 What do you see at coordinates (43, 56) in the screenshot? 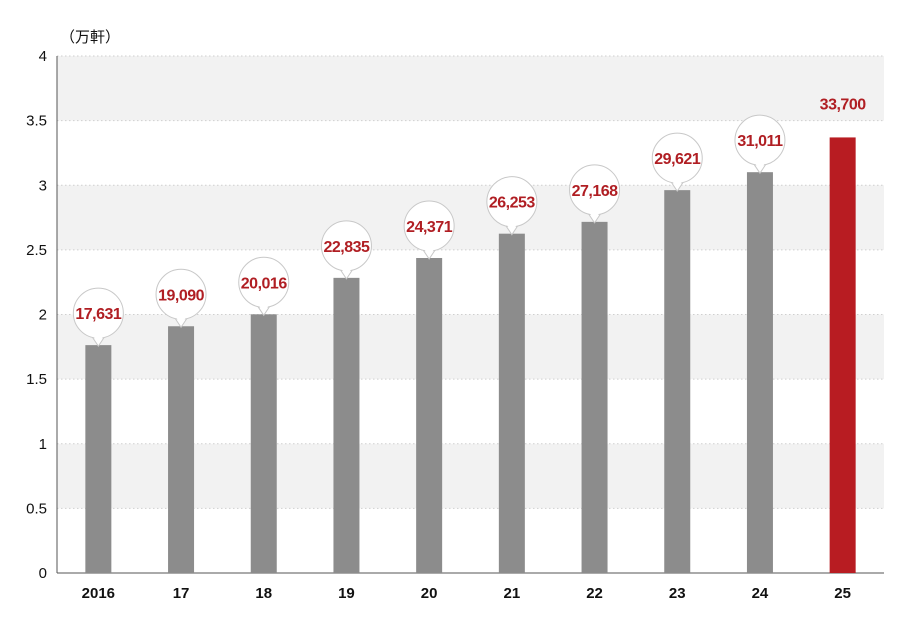
I see `y-tick-label: 4` at bounding box center [43, 56].